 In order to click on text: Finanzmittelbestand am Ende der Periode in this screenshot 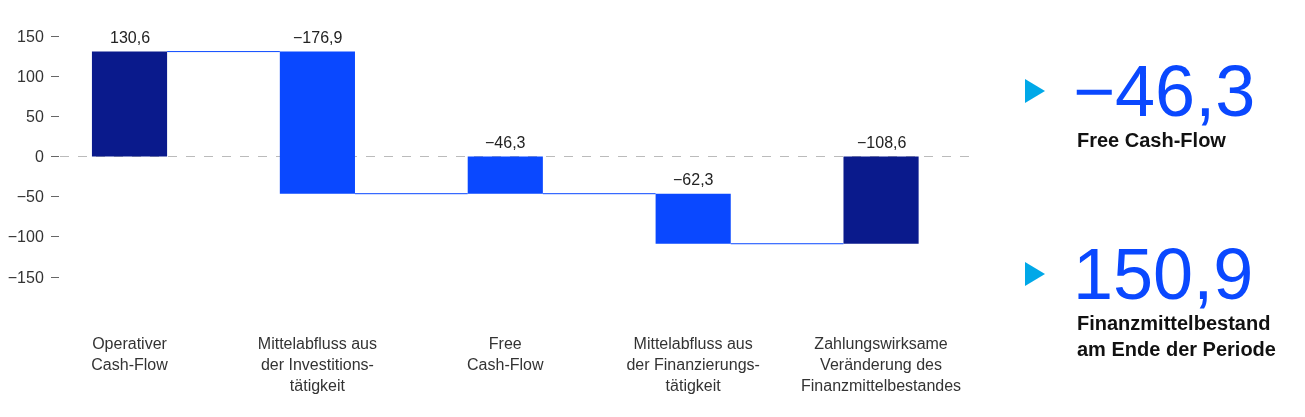, I will do `click(1177, 336)`.